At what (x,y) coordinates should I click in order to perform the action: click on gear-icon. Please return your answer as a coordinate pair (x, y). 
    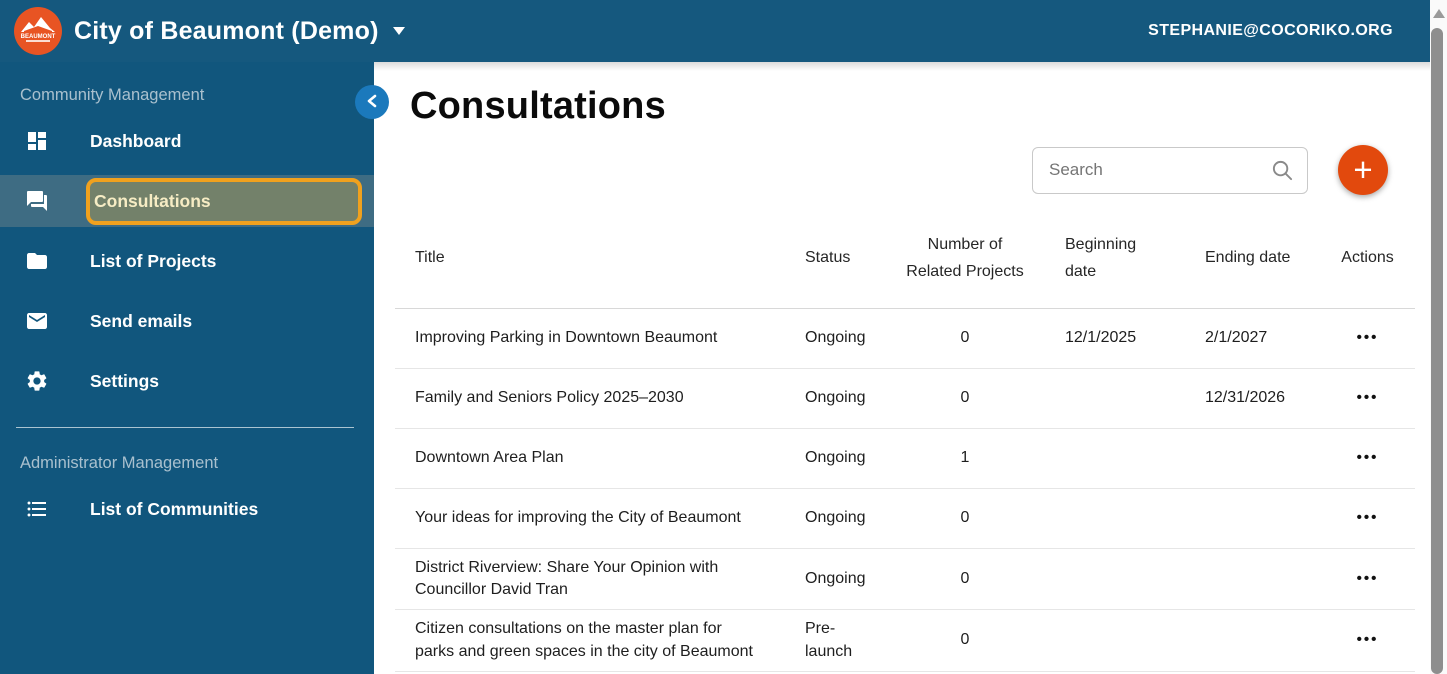
    Looking at the image, I should click on (37, 381).